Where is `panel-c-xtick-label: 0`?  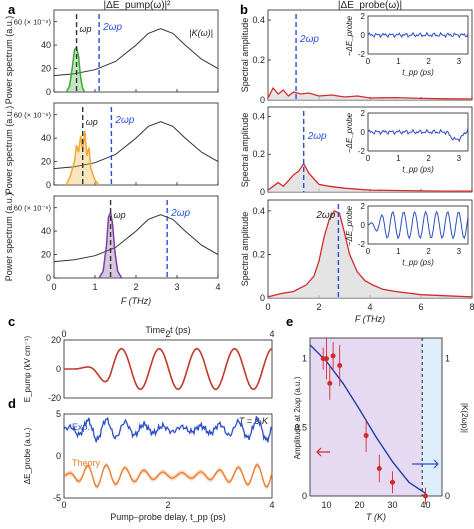
panel-c-xtick-label: 0 is located at coordinates (63, 334).